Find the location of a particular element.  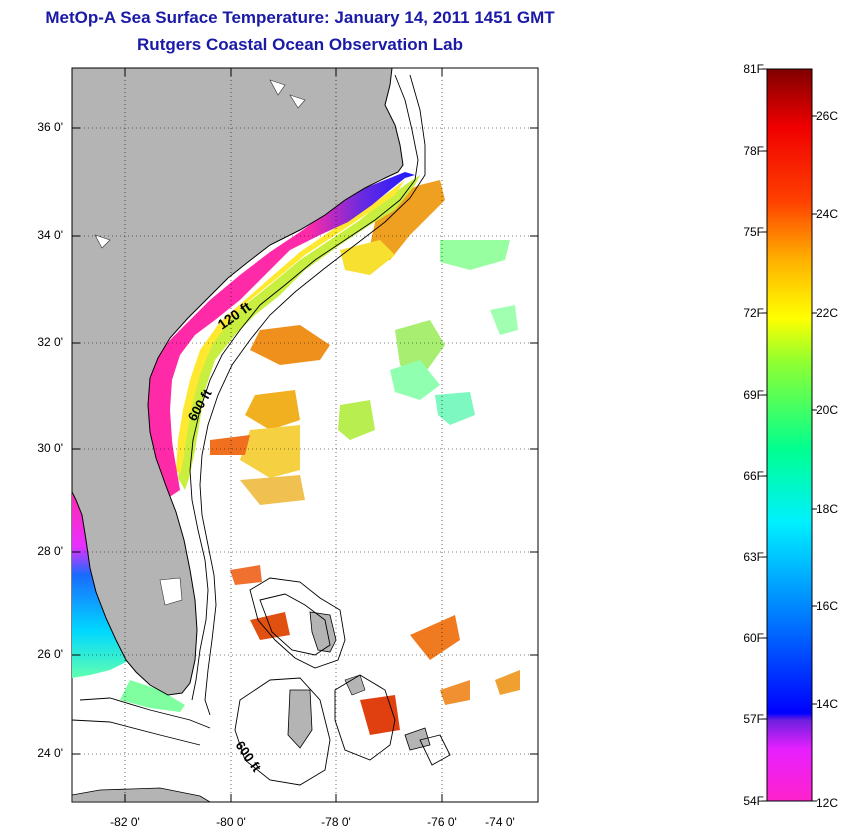

lat-label-30: 30 0' is located at coordinates (50, 448).